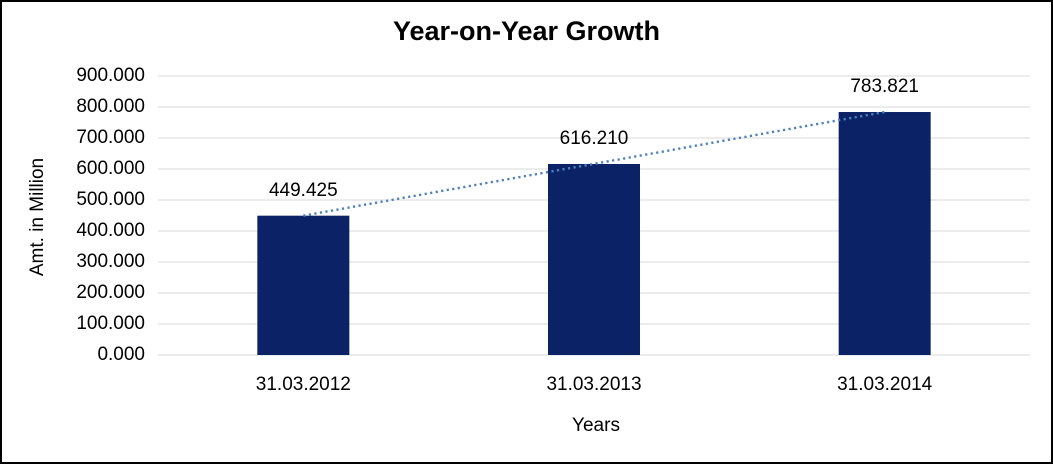  Describe the element at coordinates (110, 199) in the screenshot. I see `y-tick-label: 500.000` at that location.